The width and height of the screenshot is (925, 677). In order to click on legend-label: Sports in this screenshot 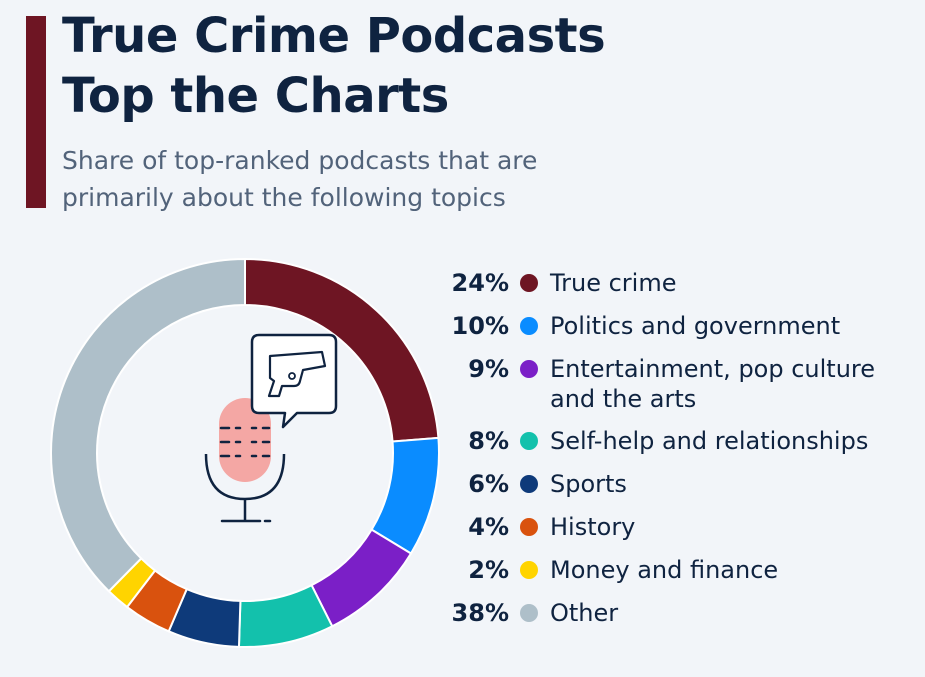, I will do `click(730, 484)`.